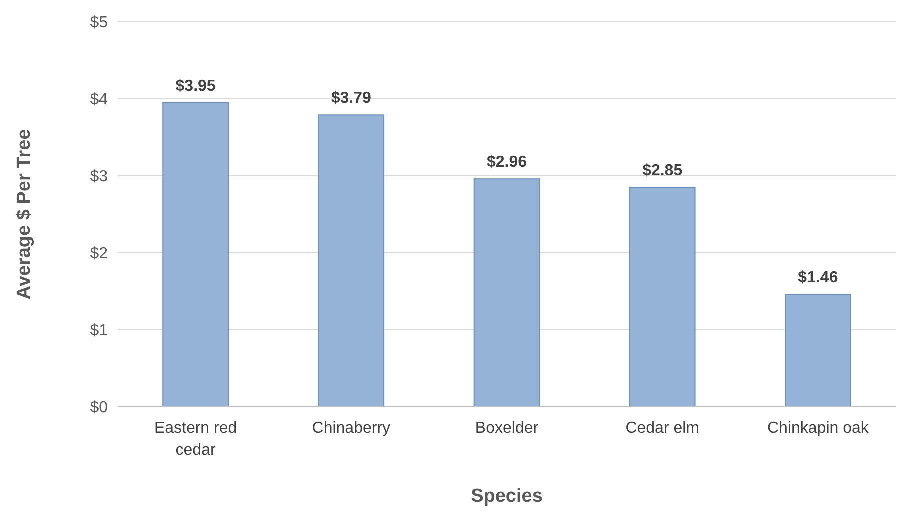 The image size is (904, 514). Describe the element at coordinates (507, 428) in the screenshot. I see `x-tick-label: Boxelder` at that location.